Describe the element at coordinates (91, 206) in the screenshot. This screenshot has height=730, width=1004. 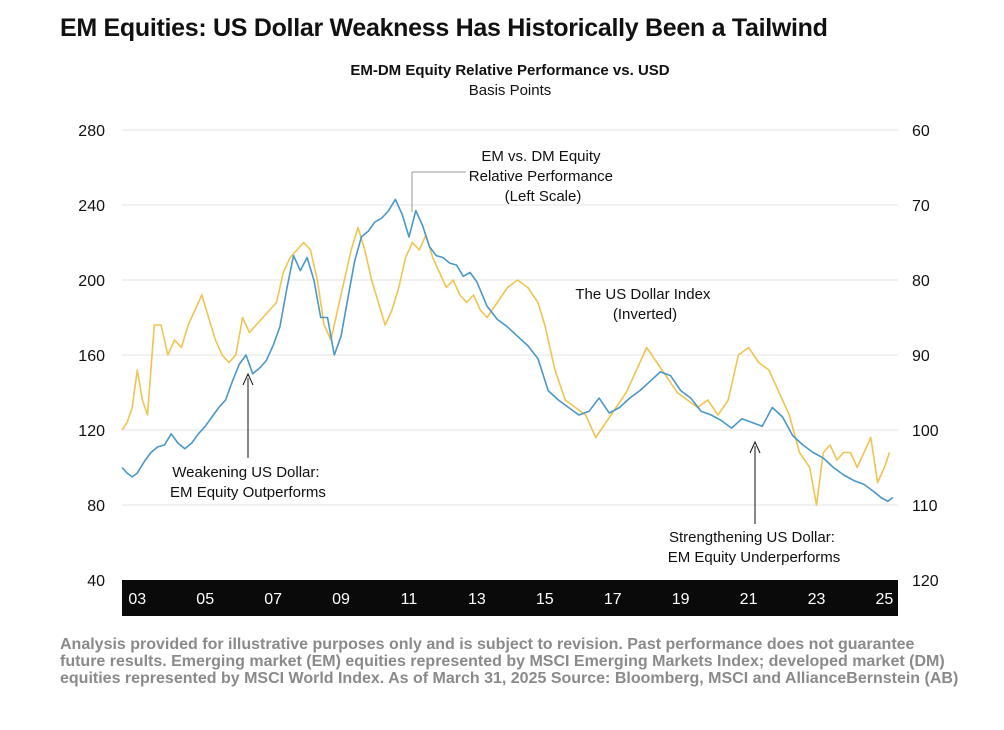
I see `y-left-tick-label: 240` at that location.